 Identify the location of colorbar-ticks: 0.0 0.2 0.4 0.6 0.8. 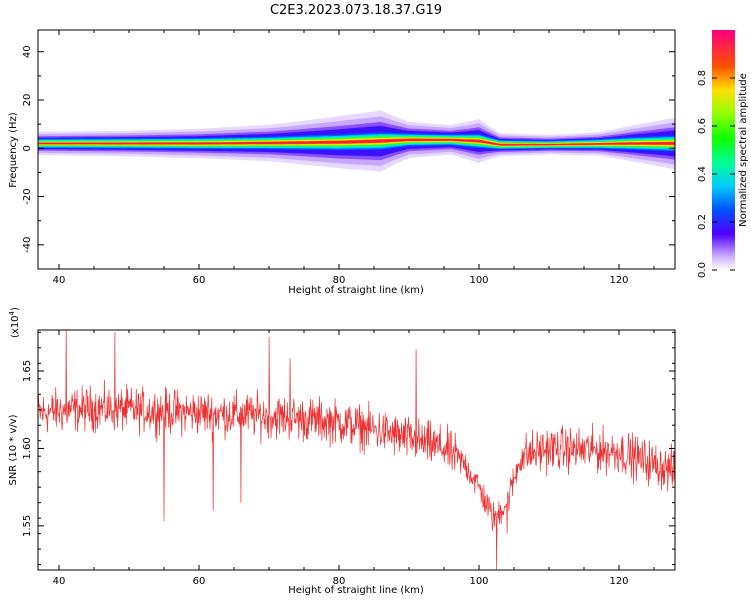
(716, 174).